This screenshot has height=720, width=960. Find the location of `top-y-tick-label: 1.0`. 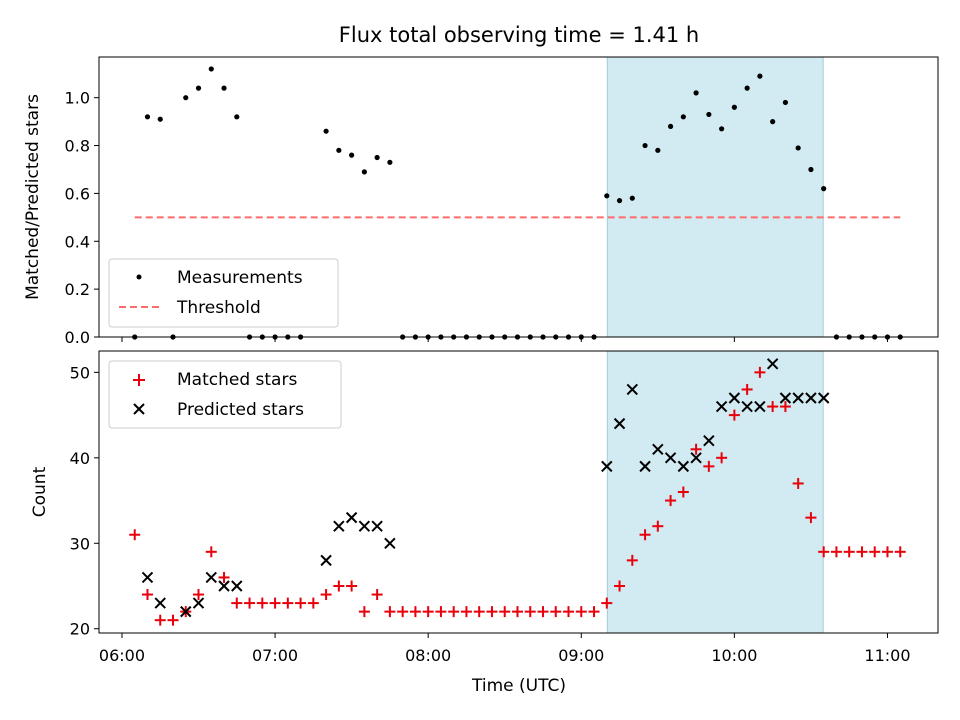

top-y-tick-label: 1.0 is located at coordinates (77, 98).